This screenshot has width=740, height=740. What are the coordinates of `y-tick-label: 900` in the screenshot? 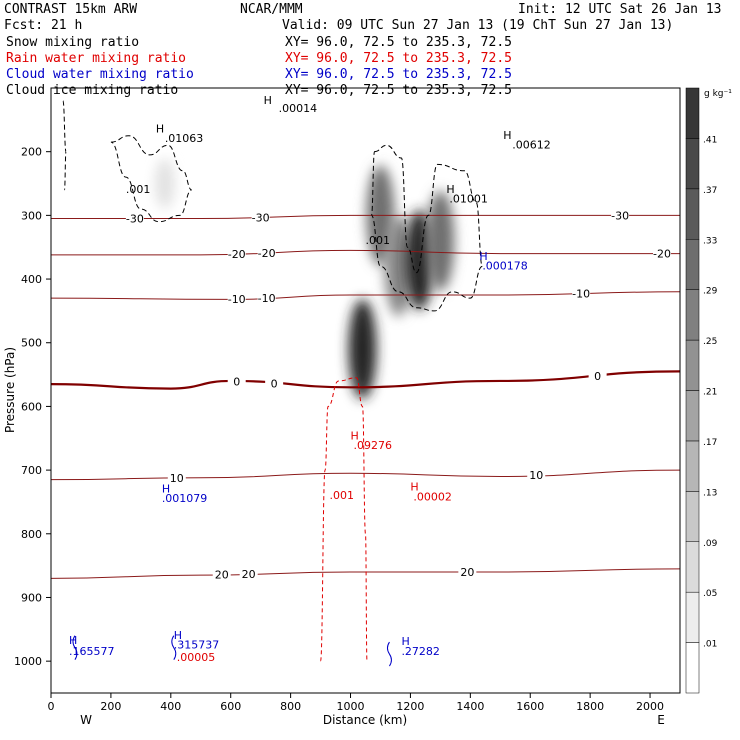 It's located at (31, 597).